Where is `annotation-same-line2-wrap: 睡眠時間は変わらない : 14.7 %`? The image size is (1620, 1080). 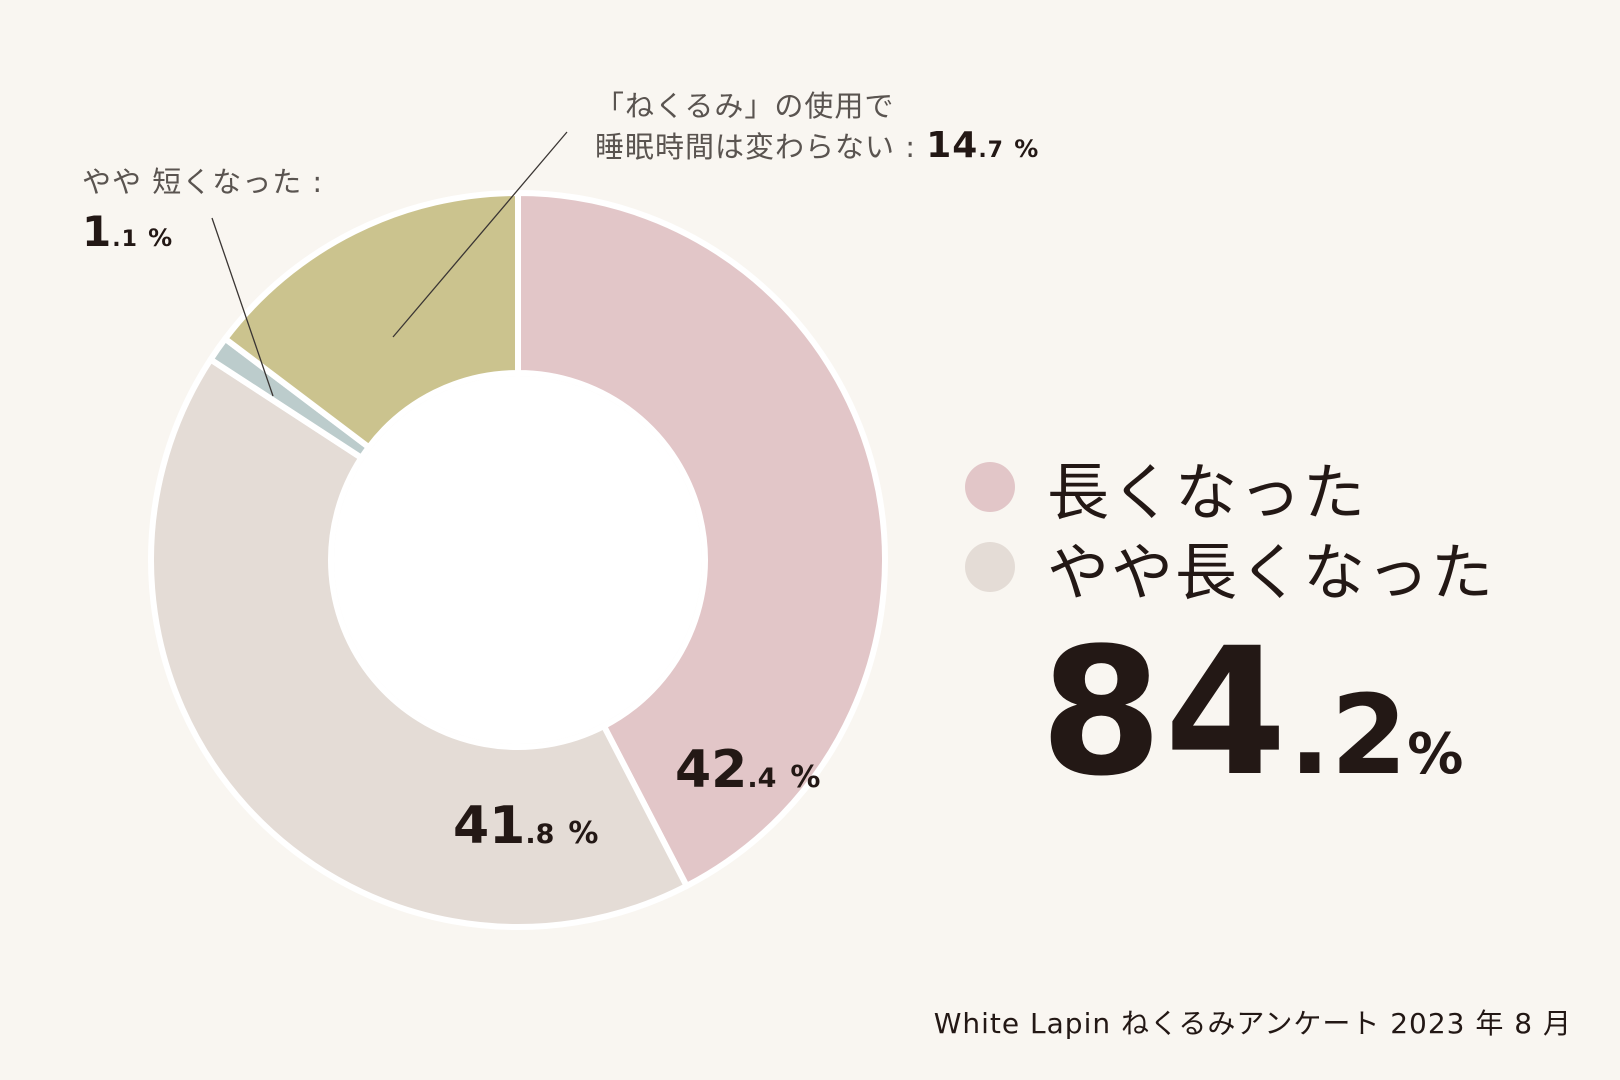
annotation-same-line2-wrap: 睡眠時間は変わらない : 14.7 % is located at coordinates (817, 148).